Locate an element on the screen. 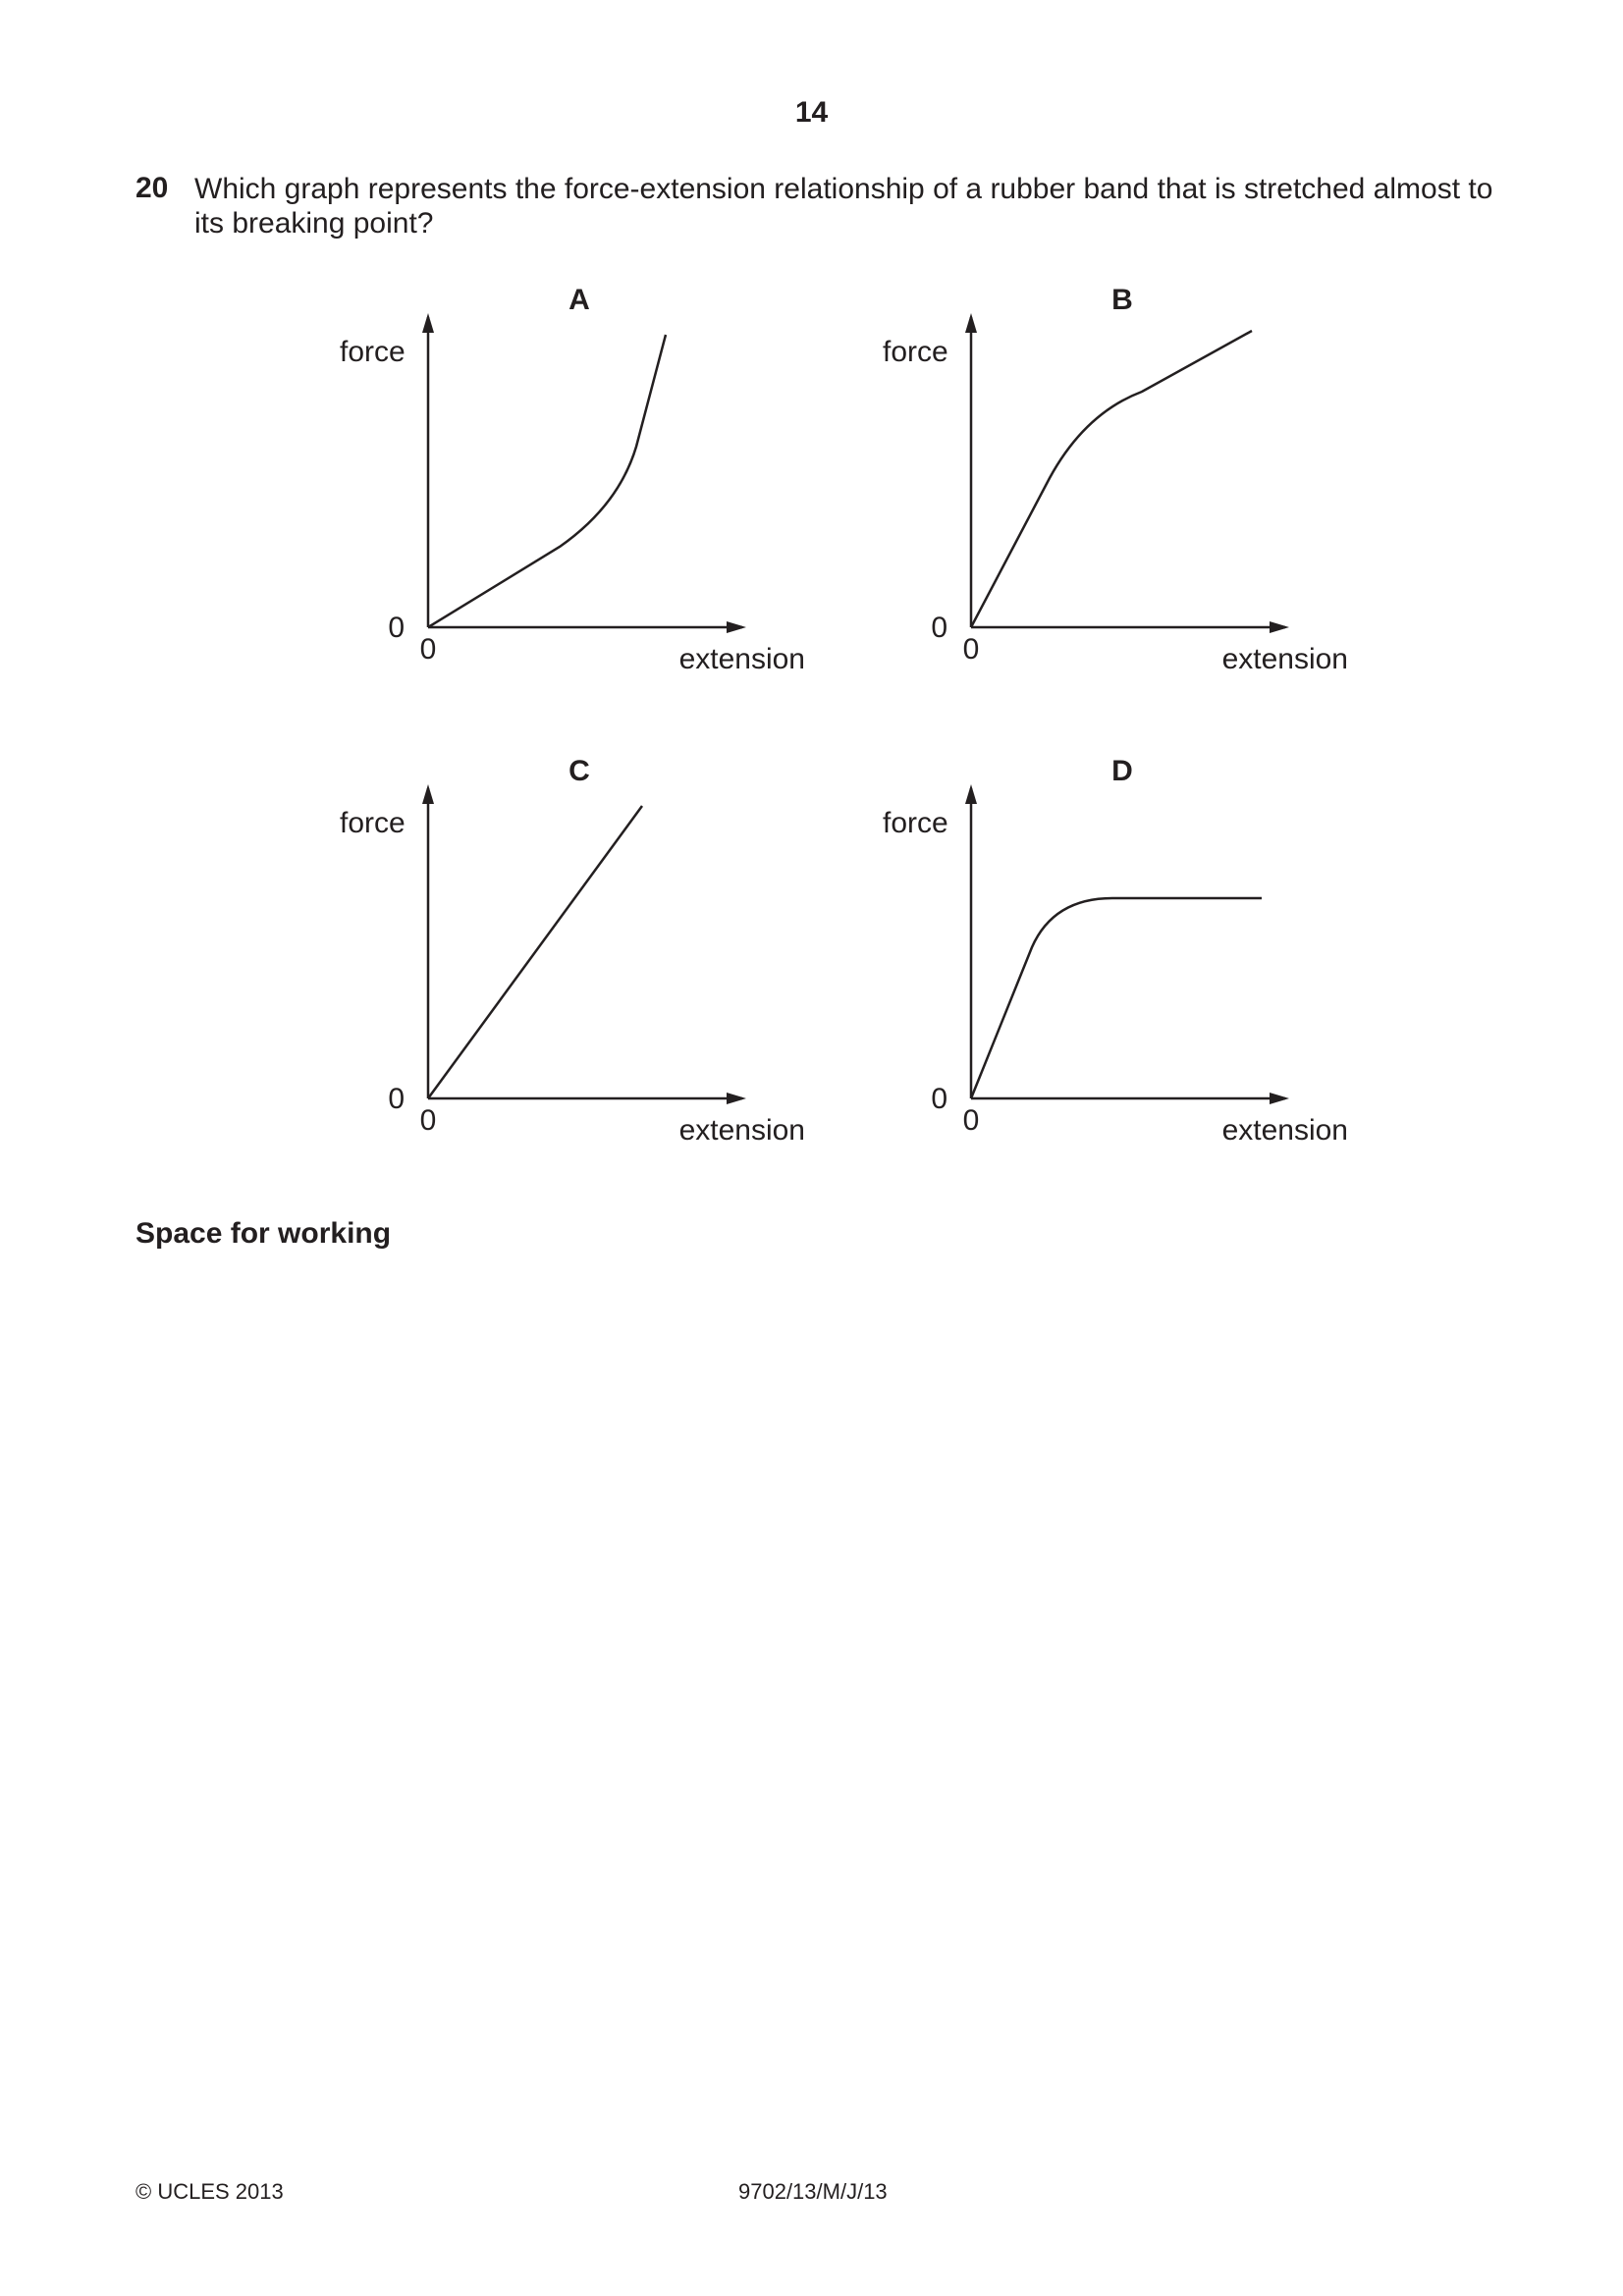 Image resolution: width=1623 pixels, height=2296 pixels. graph-b: B force extension 0 0 is located at coordinates (1112, 476).